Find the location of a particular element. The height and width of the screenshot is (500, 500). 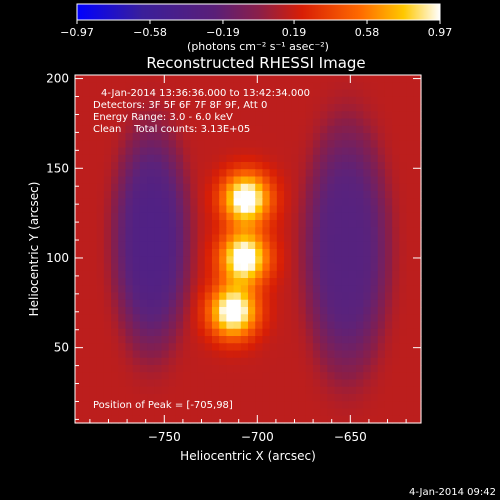

chart-title: Reconstructed RHESSI Image is located at coordinates (255, 63).